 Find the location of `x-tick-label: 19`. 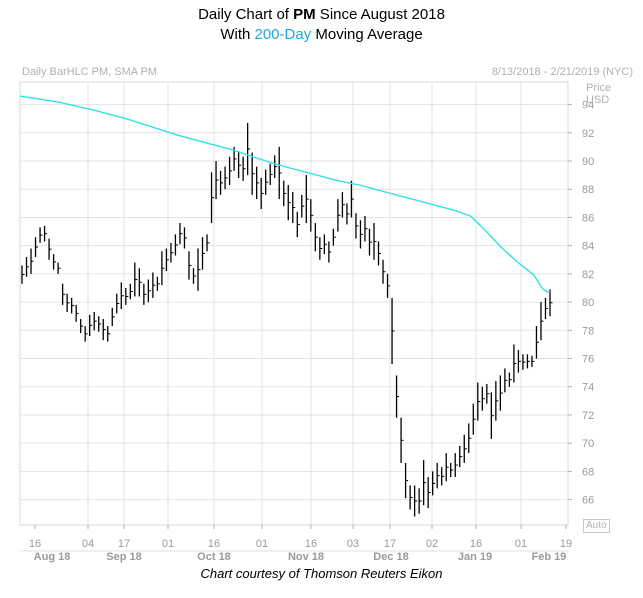

x-tick-label: 19 is located at coordinates (566, 544).